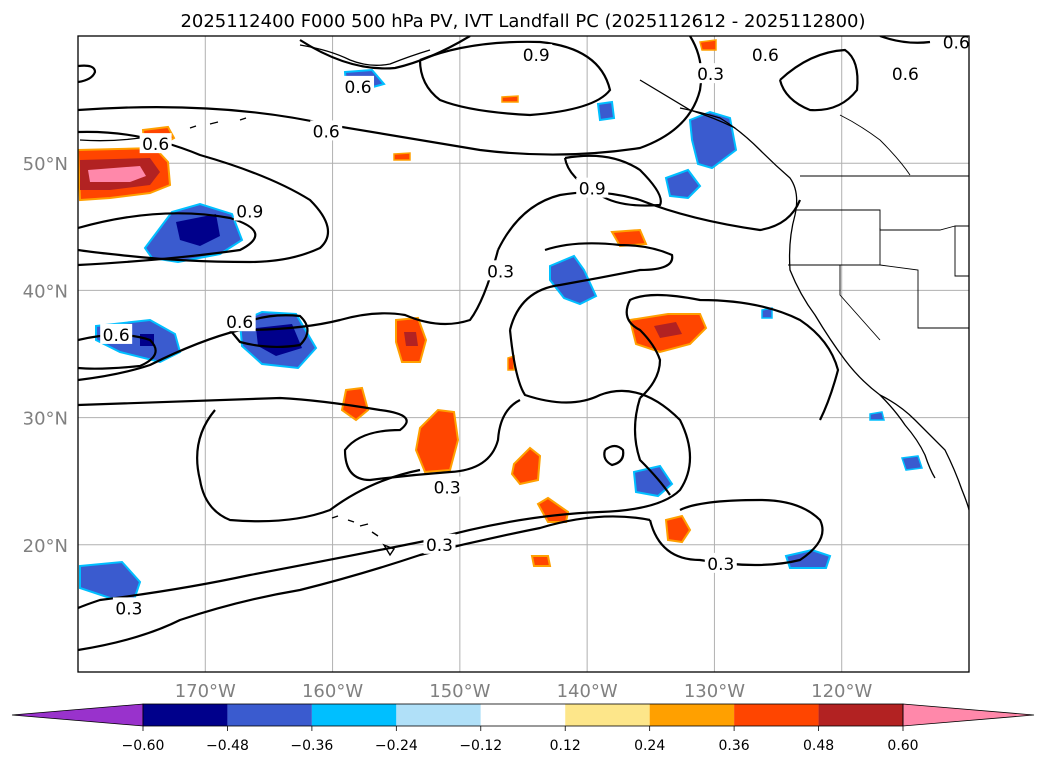  What do you see at coordinates (907, 436) in the screenshot?
I see `baja-california` at bounding box center [907, 436].